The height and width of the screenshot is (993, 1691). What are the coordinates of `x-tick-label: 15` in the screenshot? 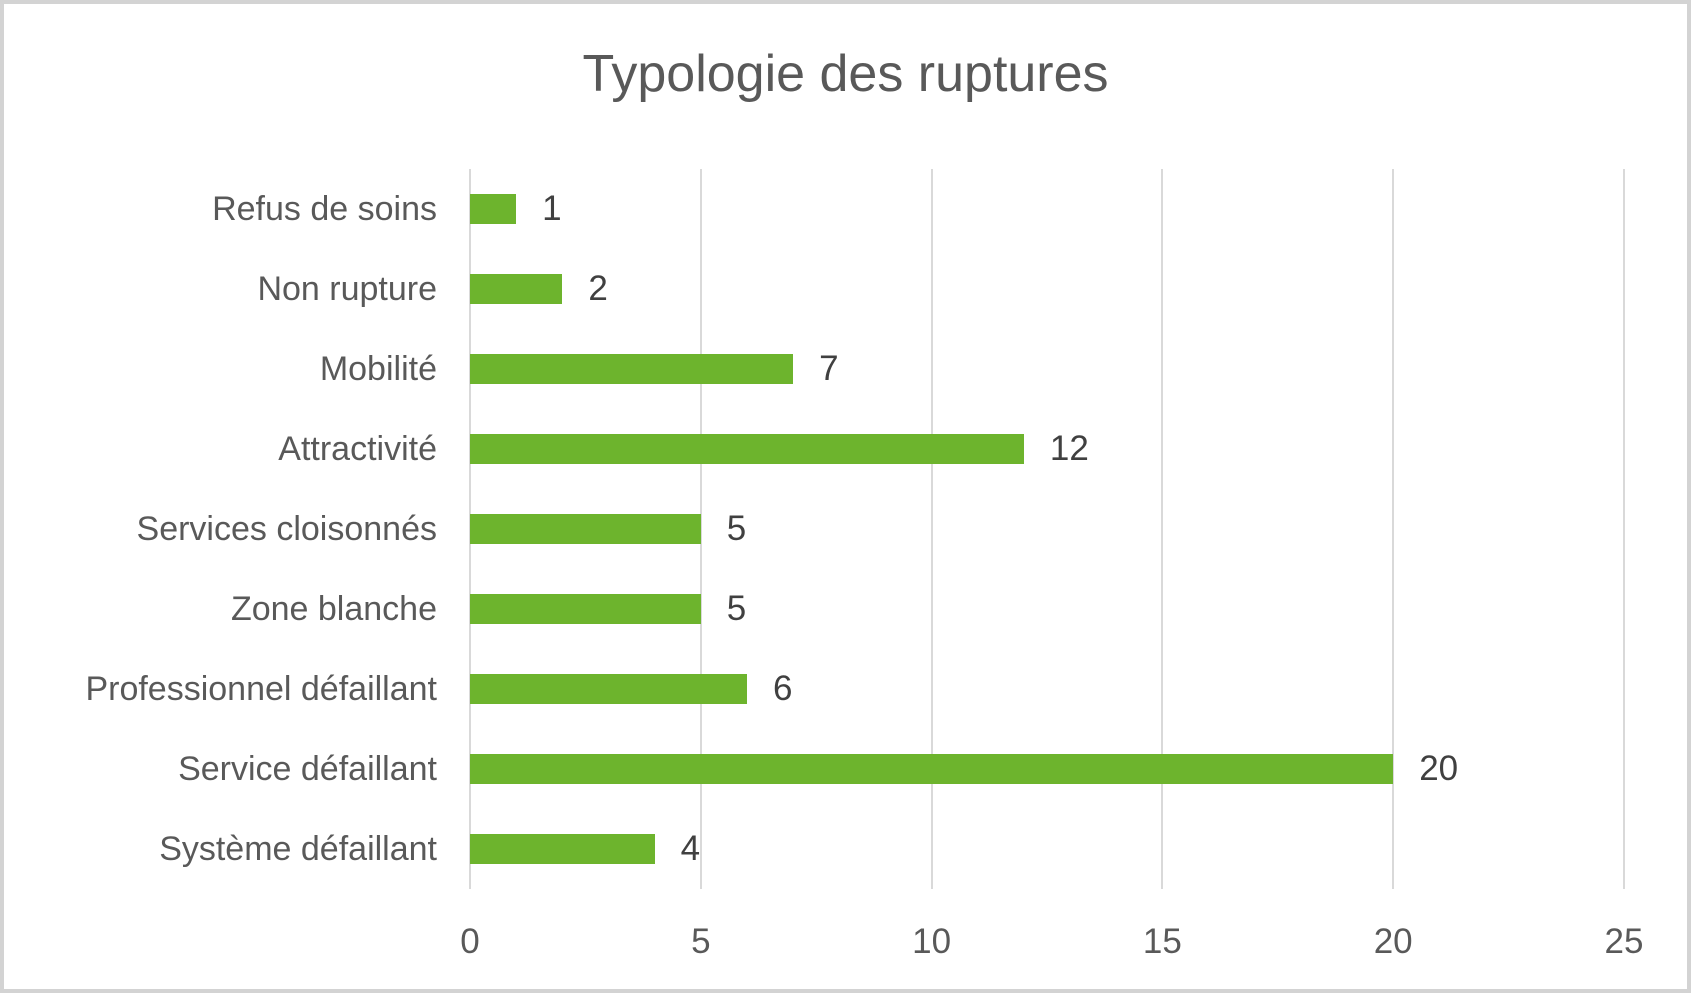 It's located at (1162, 941).